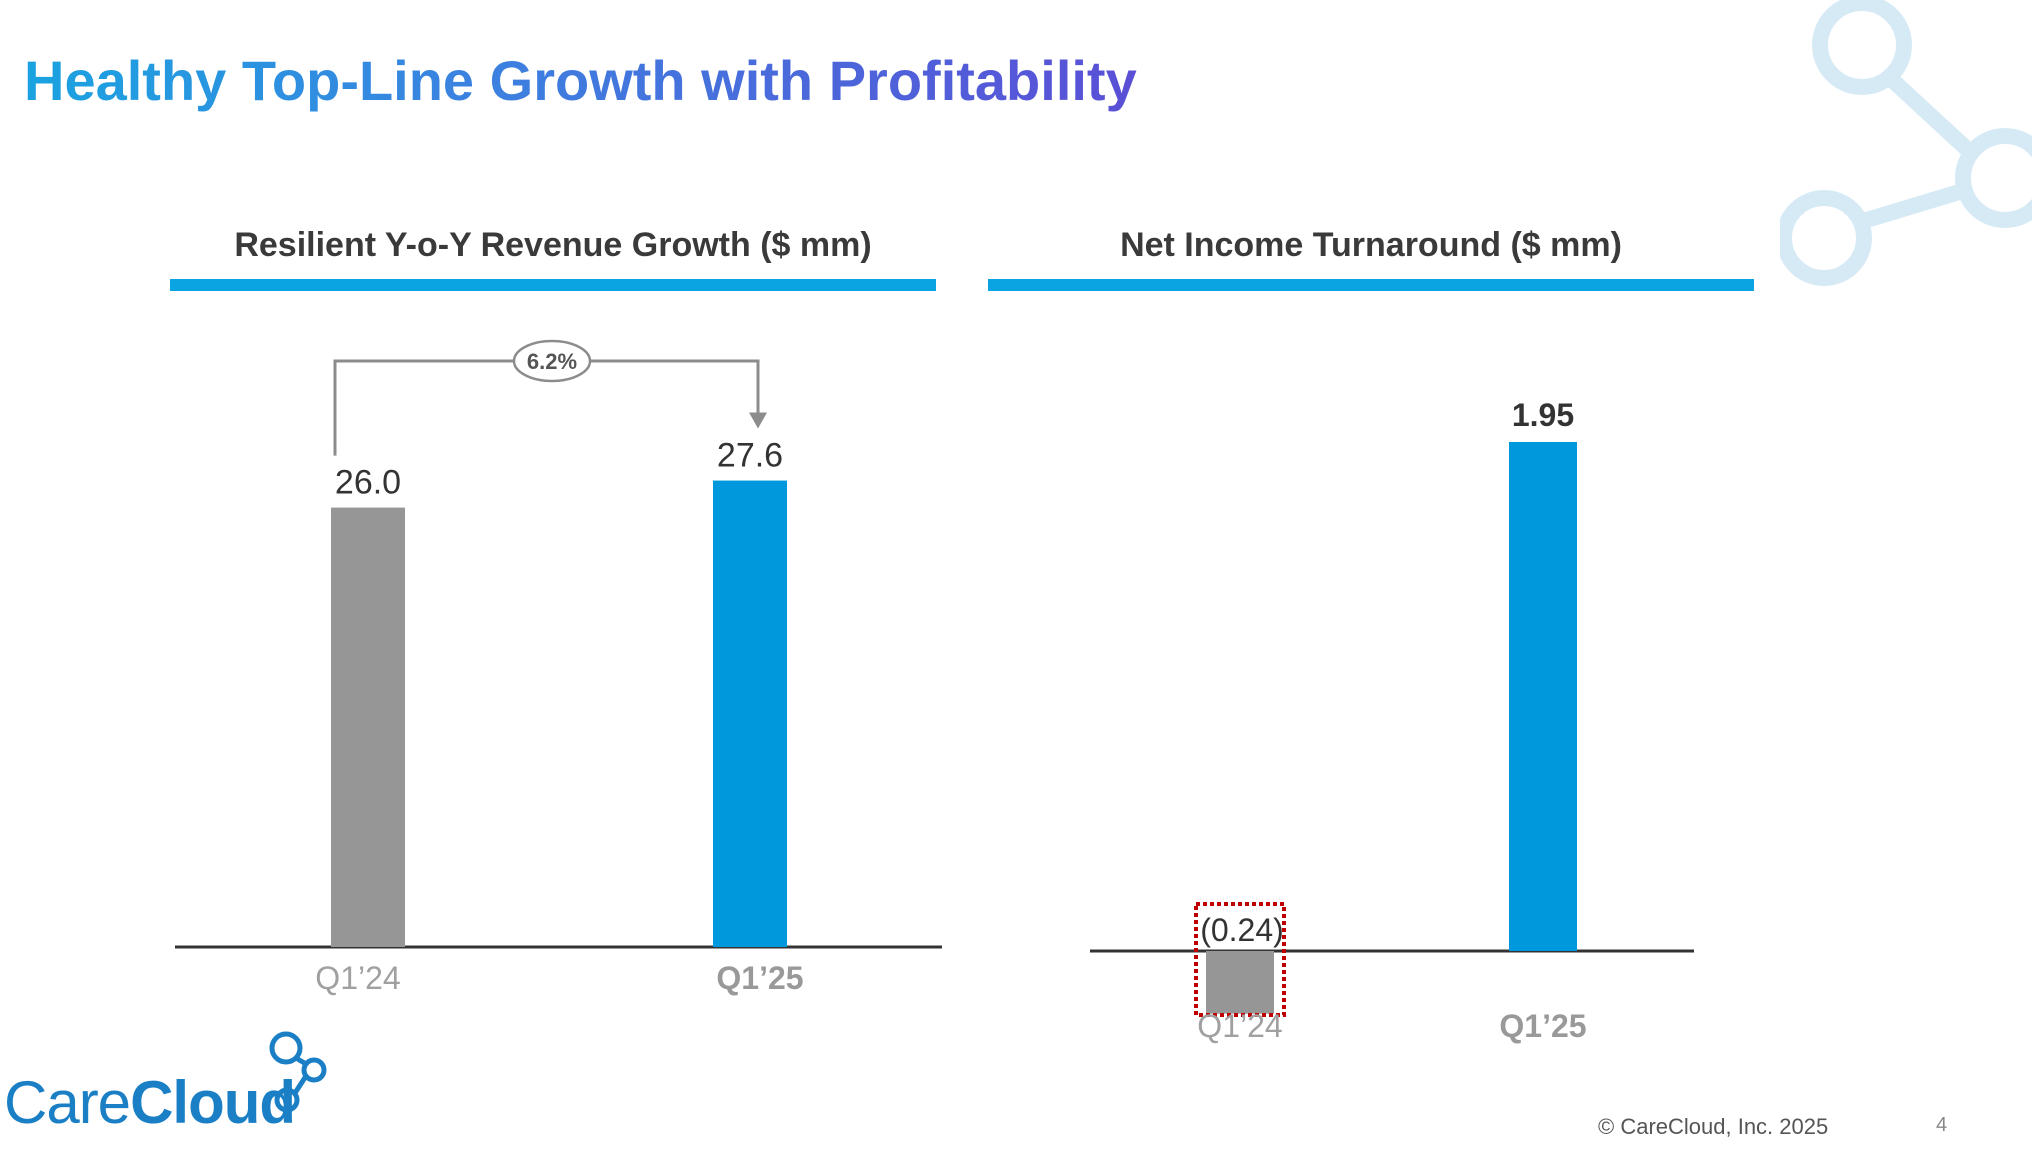  Describe the element at coordinates (1713, 1126) in the screenshot. I see `copyright-text: © CareCloud, Inc. 2025` at that location.